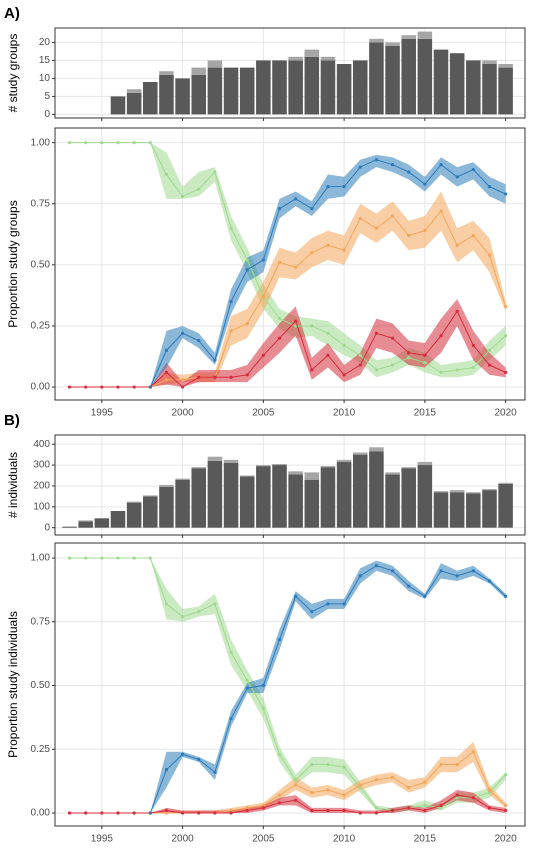 The height and width of the screenshot is (850, 533). Describe the element at coordinates (41, 142) in the screenshot. I see `y-tick-label: 1.00` at that location.